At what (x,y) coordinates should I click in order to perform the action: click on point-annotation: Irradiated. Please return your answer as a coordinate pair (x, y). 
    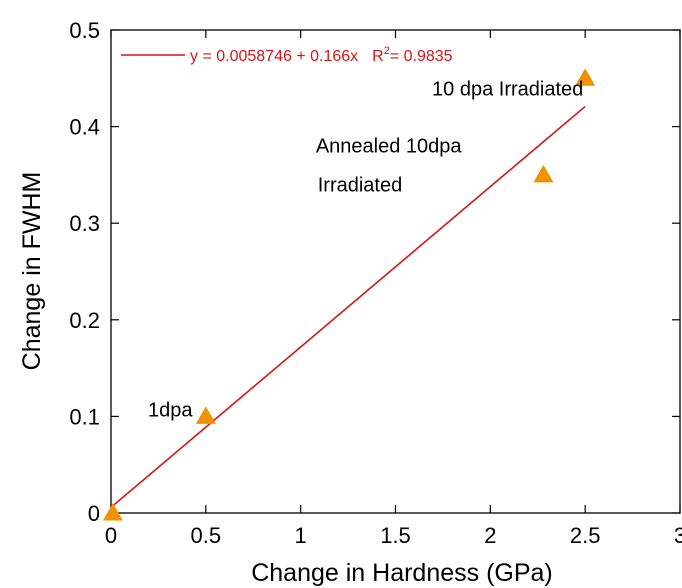
    Looking at the image, I should click on (360, 185).